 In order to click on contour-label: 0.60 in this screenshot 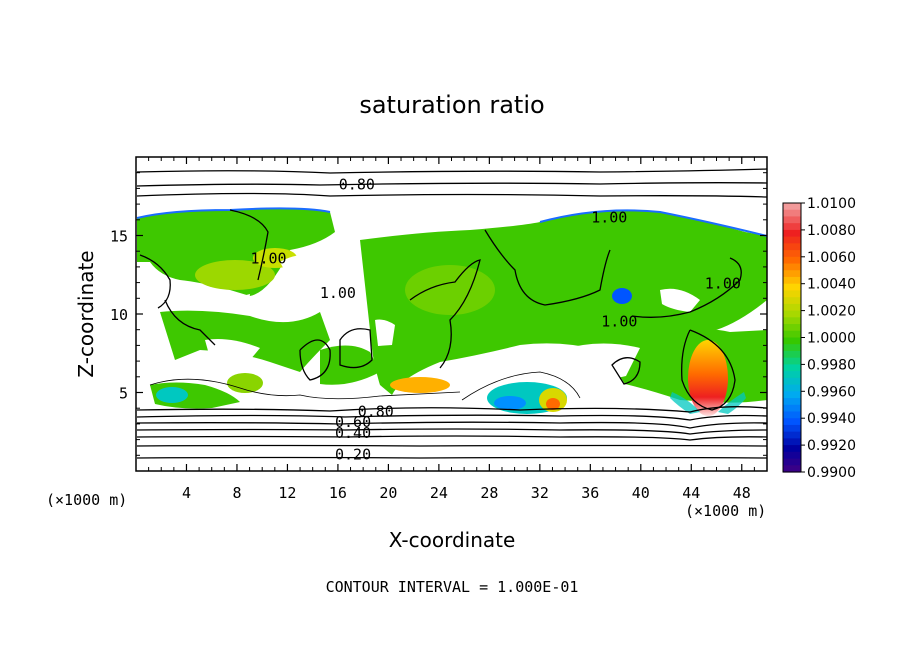, I will do `click(353, 422)`.